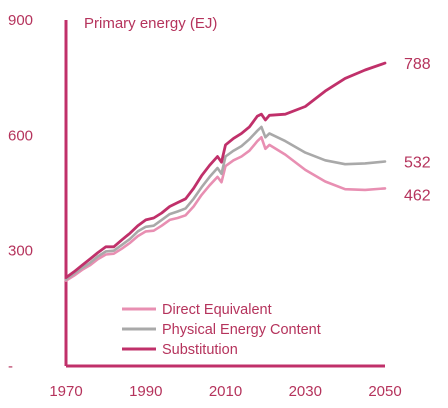 The height and width of the screenshot is (408, 448). I want to click on y-axis-label: Primary energy (EJ), so click(150, 23).